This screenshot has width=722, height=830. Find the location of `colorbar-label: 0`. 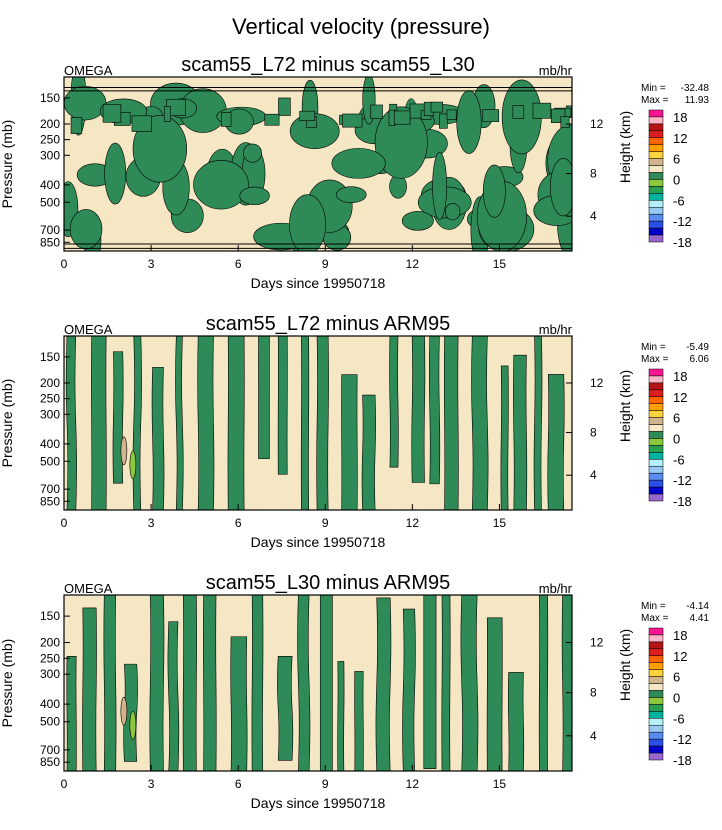

colorbar-label: 0 is located at coordinates (676, 179).